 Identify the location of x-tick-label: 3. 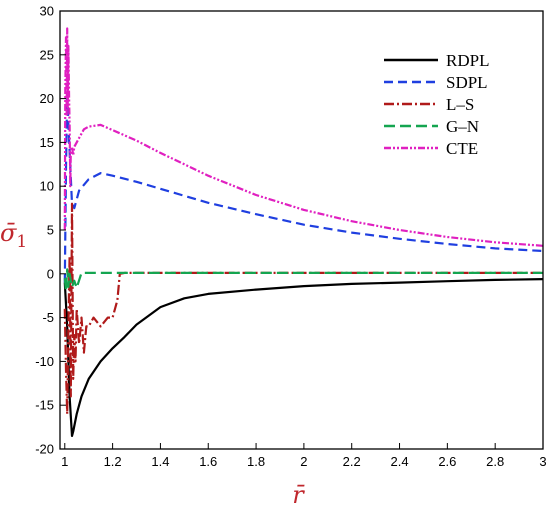
(542, 461).